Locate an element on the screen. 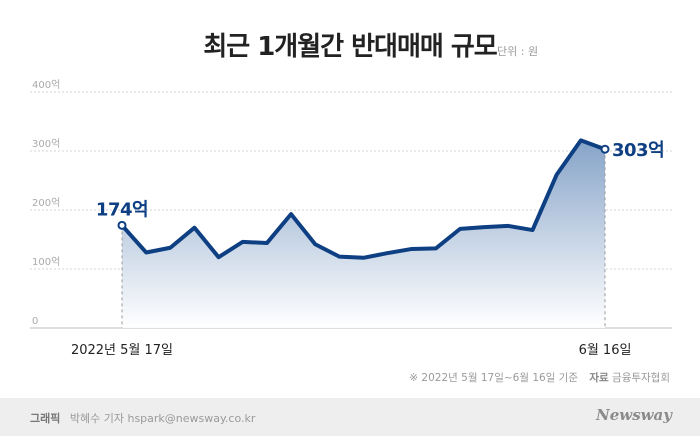 The width and height of the screenshot is (700, 436). annotation-label: 303억 is located at coordinates (638, 150).